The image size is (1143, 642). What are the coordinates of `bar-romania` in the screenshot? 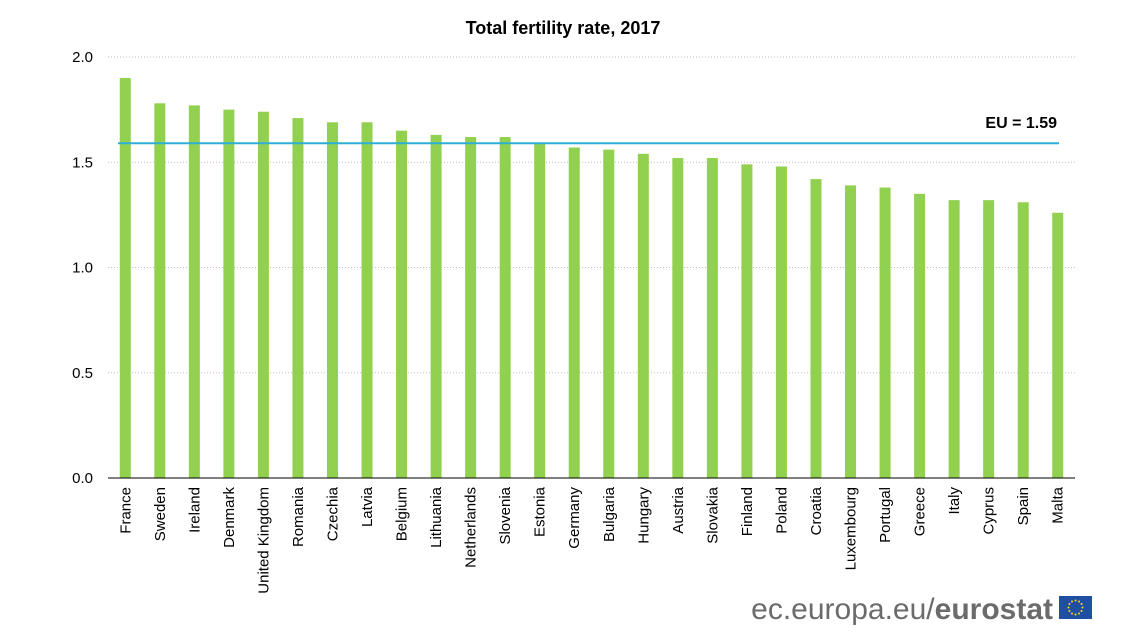 It's located at (298, 298).